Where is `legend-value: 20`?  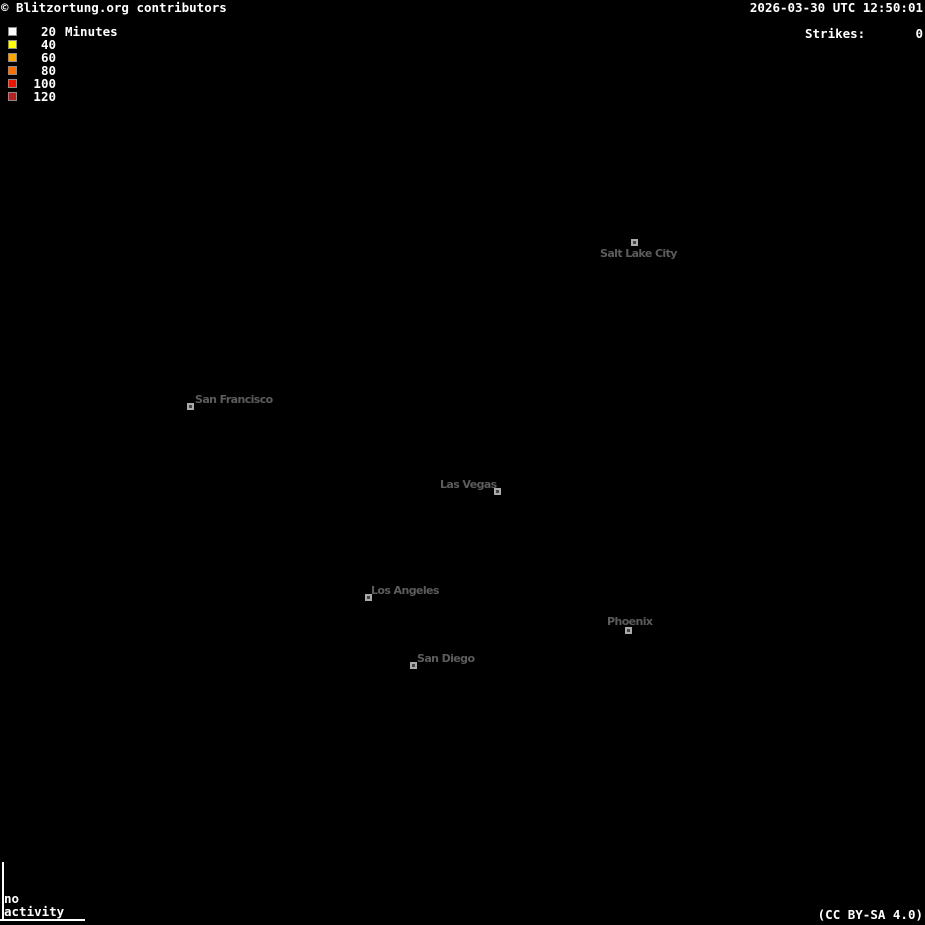 legend-value: 20 is located at coordinates (48, 31).